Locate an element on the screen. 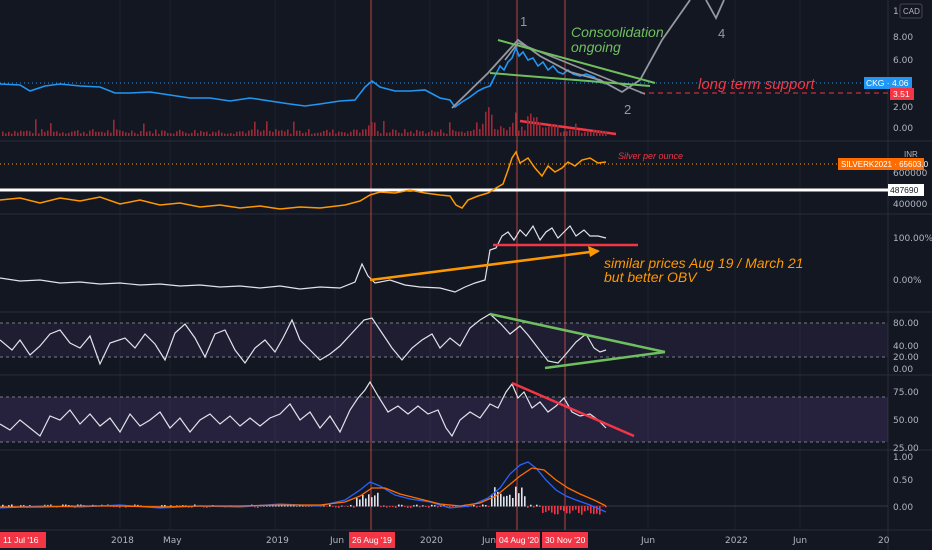  green-trend-lower is located at coordinates (570, 79).